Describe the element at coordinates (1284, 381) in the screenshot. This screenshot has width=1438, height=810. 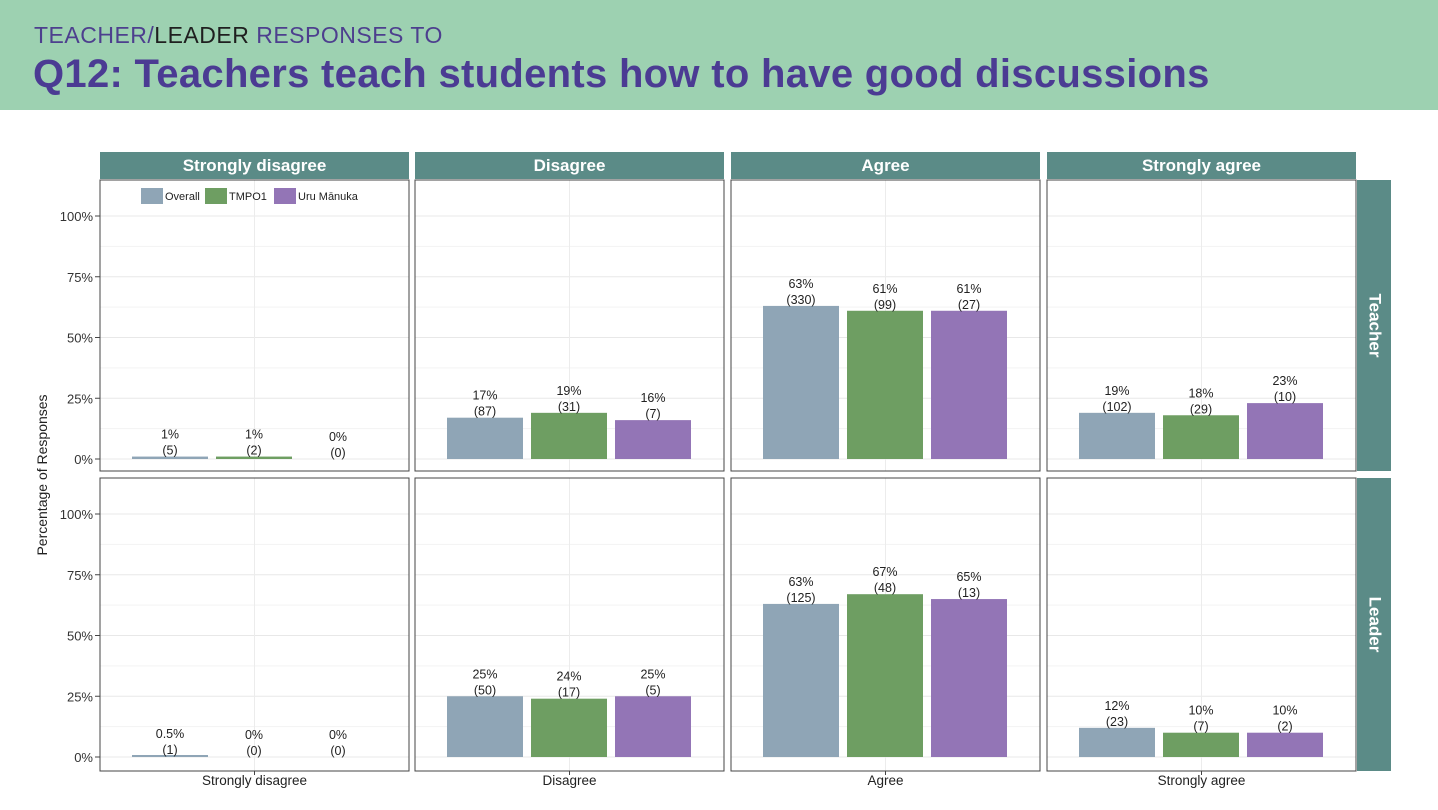
I see `data-label-pct: 23%` at that location.